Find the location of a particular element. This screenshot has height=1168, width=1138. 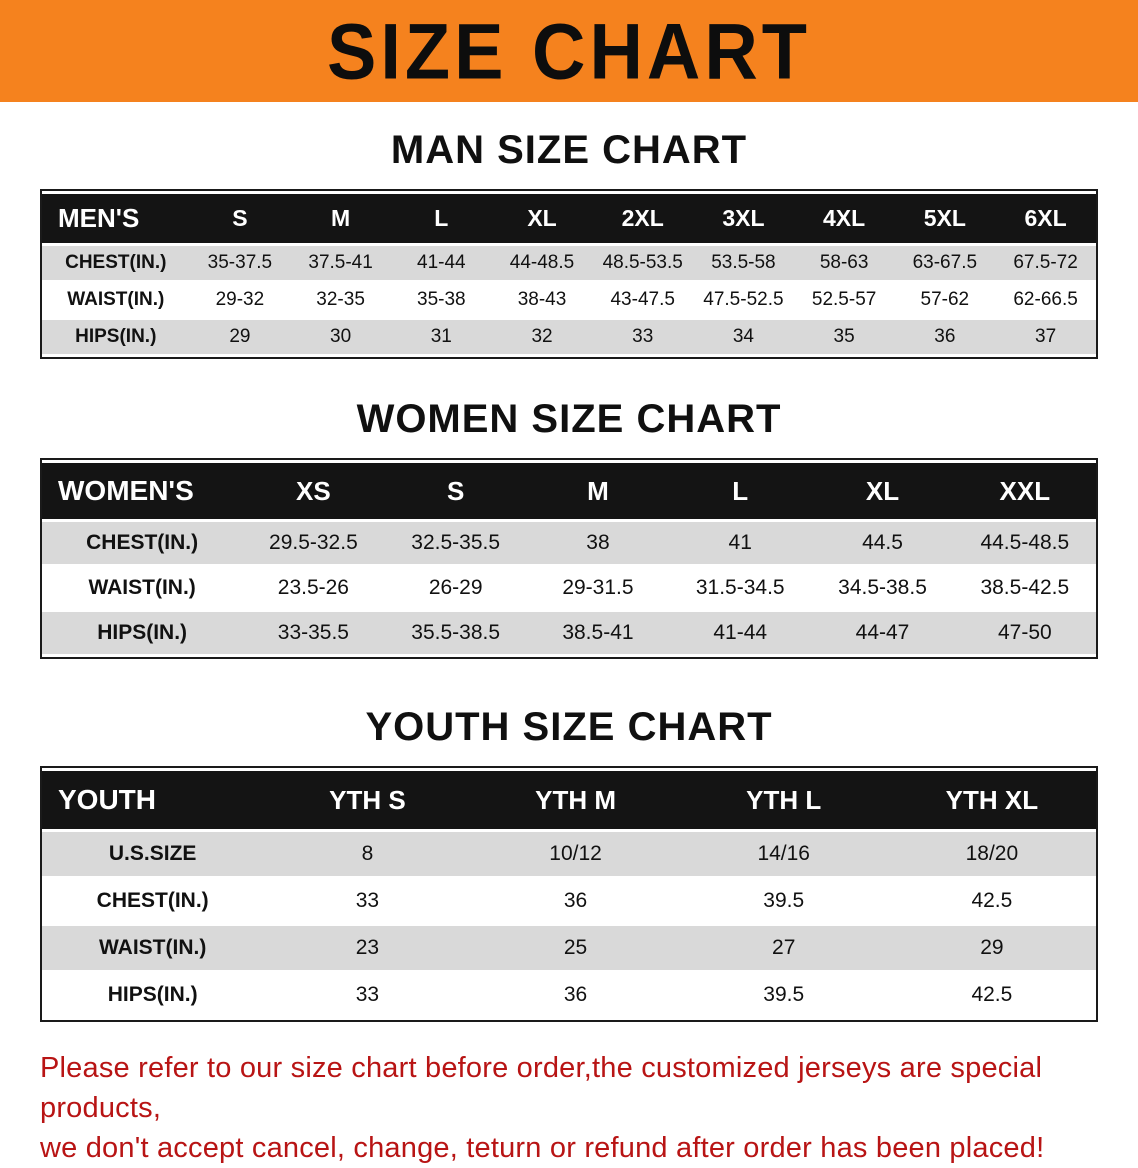

size-column-header: 6XL is located at coordinates (1045, 218).